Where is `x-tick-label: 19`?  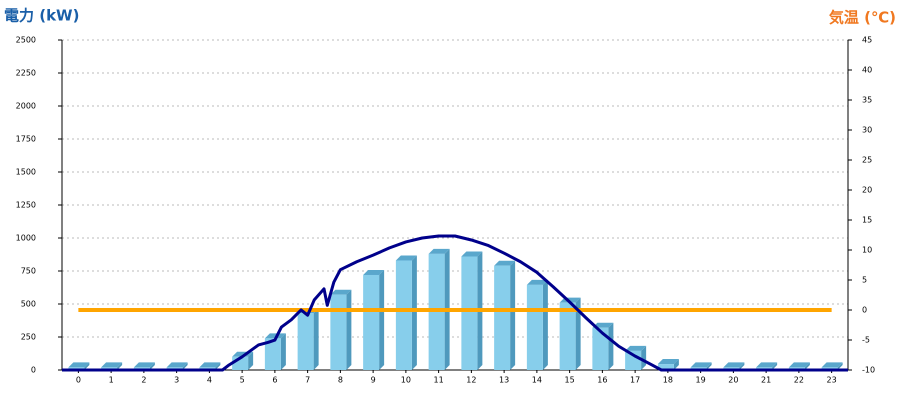
x-tick-label: 19 is located at coordinates (701, 380).